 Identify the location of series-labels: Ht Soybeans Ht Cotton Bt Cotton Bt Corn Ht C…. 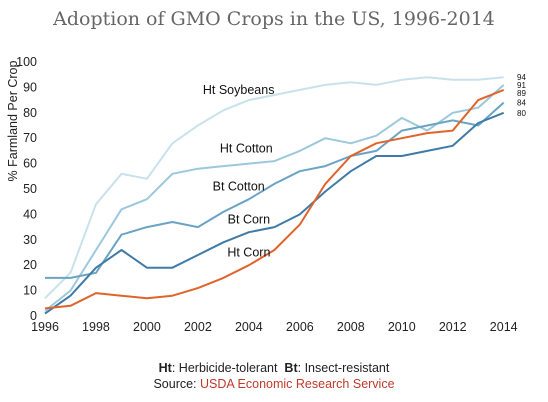
(239, 171).